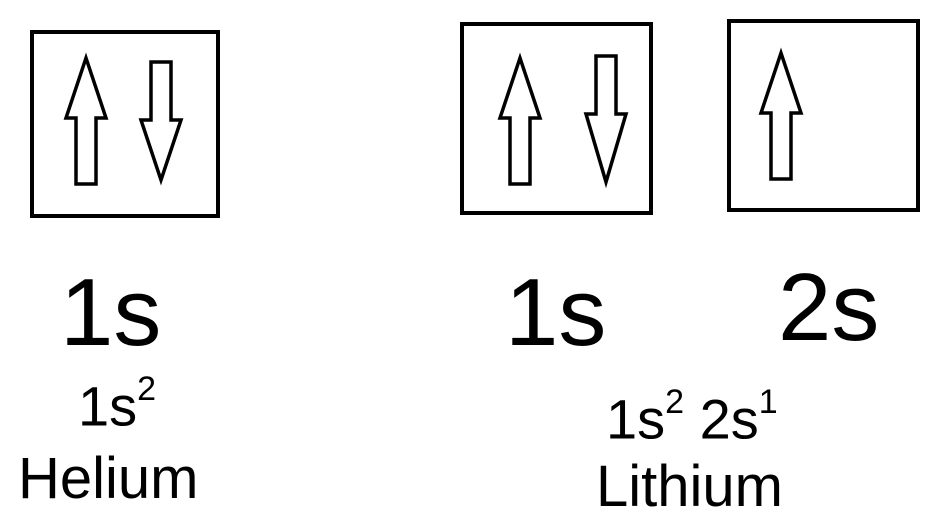 The image size is (950, 523). I want to click on lithium-element-name: Lithium, so click(689, 486).